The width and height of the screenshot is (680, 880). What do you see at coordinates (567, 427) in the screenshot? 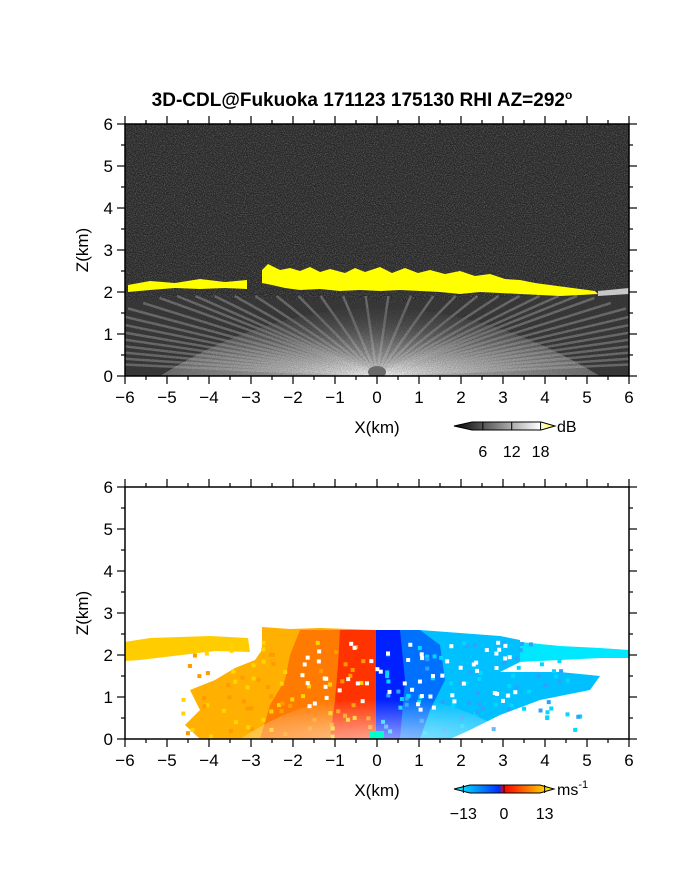
I see `intensity-colorbar-unit: dB` at bounding box center [567, 427].